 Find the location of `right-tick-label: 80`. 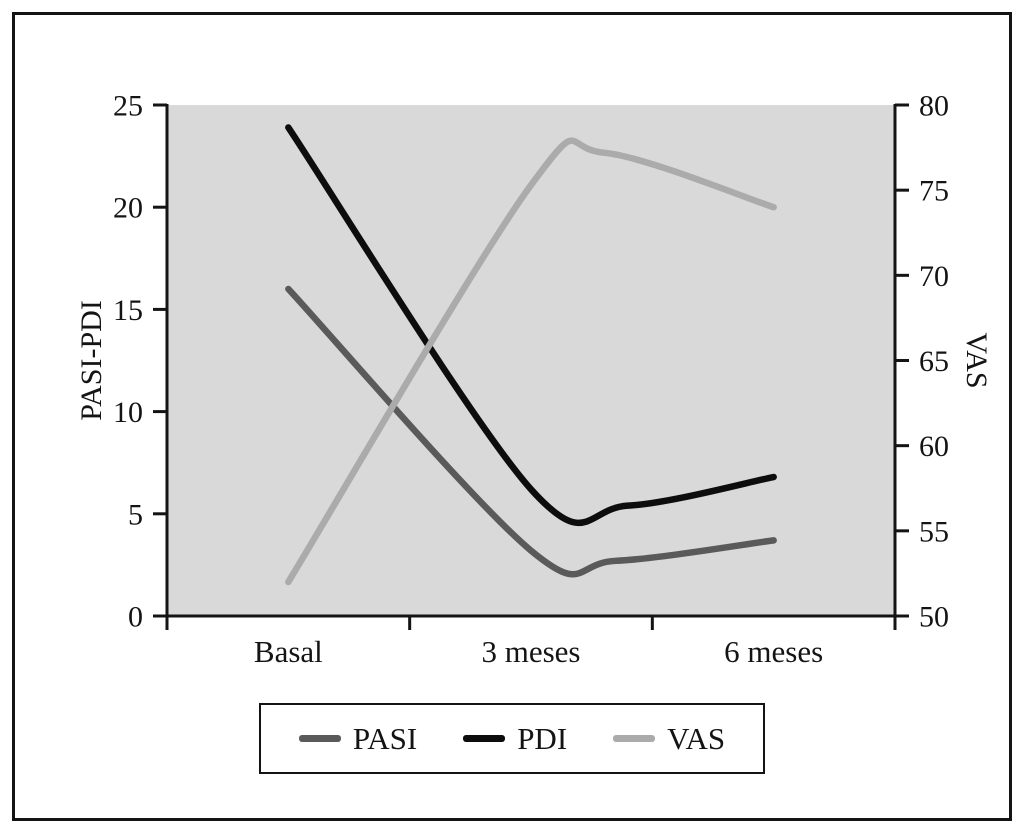

right-tick-label: 80 is located at coordinates (934, 106).